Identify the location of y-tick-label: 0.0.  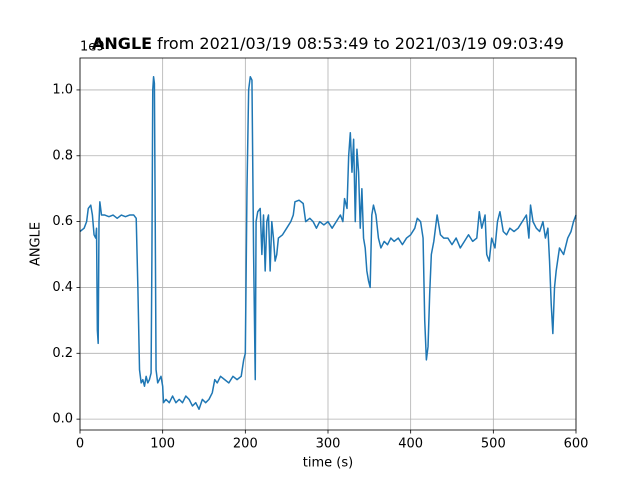
(62, 419).